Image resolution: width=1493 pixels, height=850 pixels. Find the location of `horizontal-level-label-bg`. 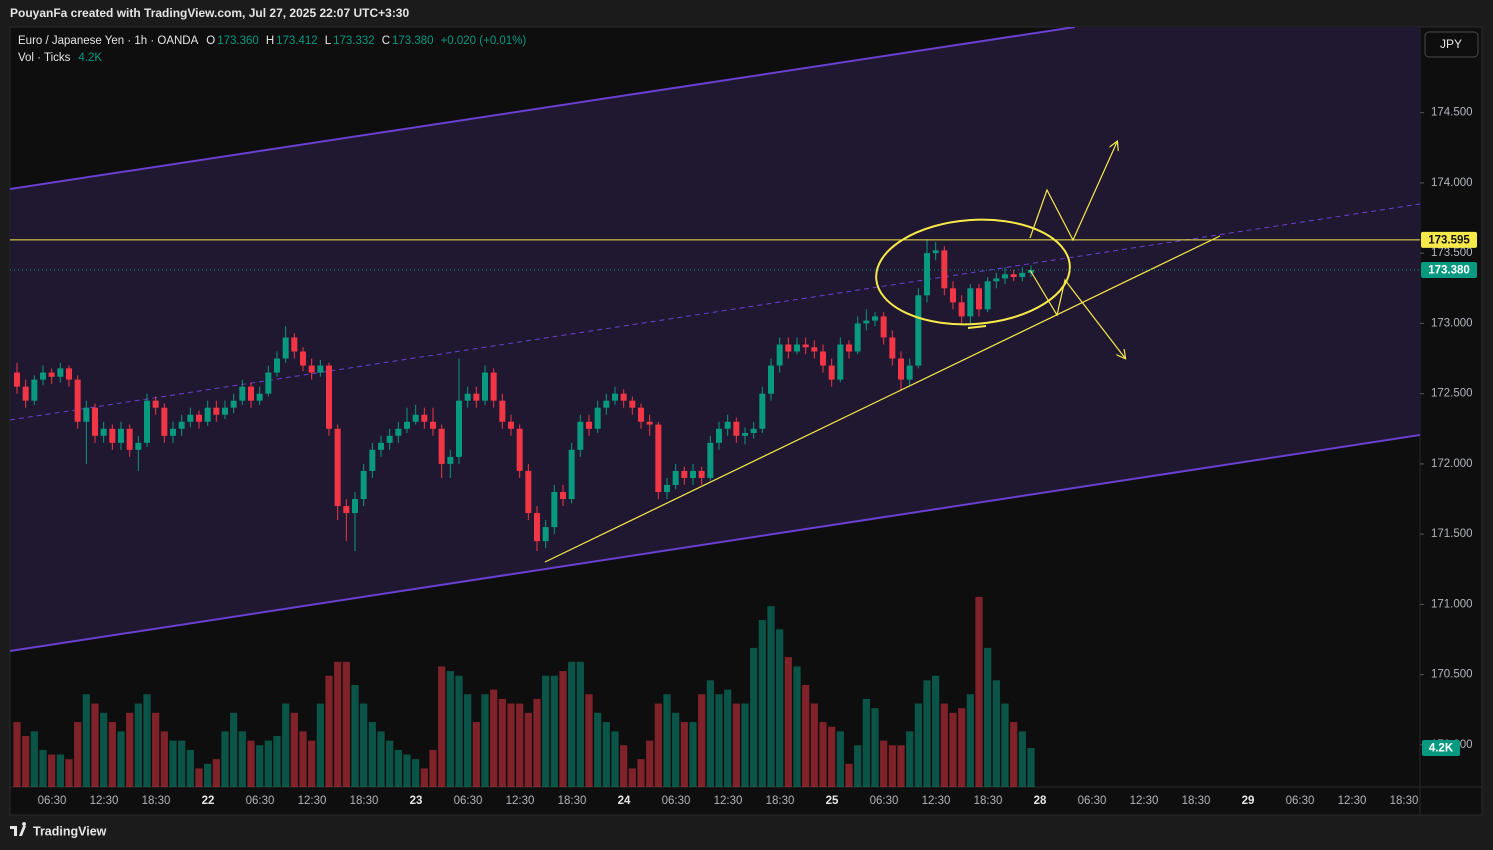

horizontal-level-label-bg is located at coordinates (1449, 239).